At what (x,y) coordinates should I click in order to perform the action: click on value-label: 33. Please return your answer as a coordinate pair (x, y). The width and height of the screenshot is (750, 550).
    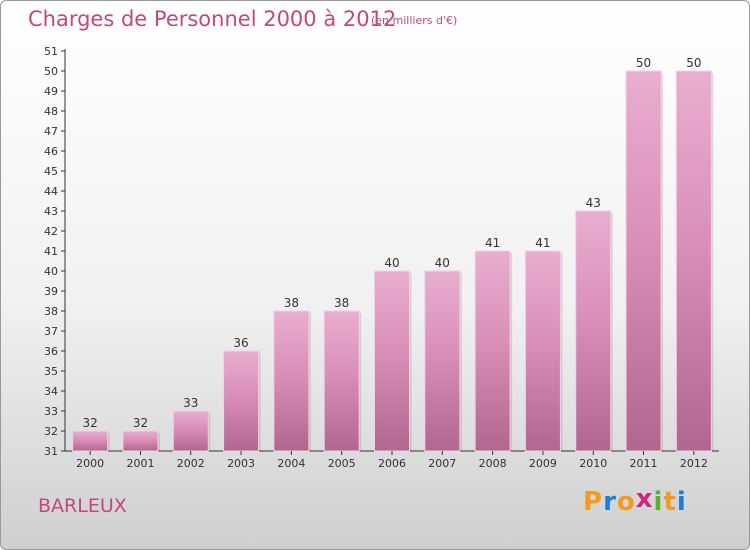
    Looking at the image, I should click on (190, 403).